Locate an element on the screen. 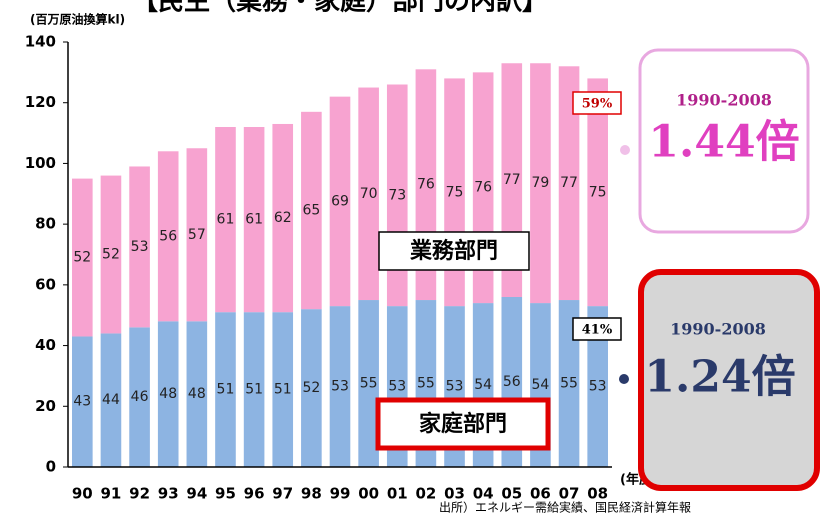  data-label: 61 is located at coordinates (254, 220).